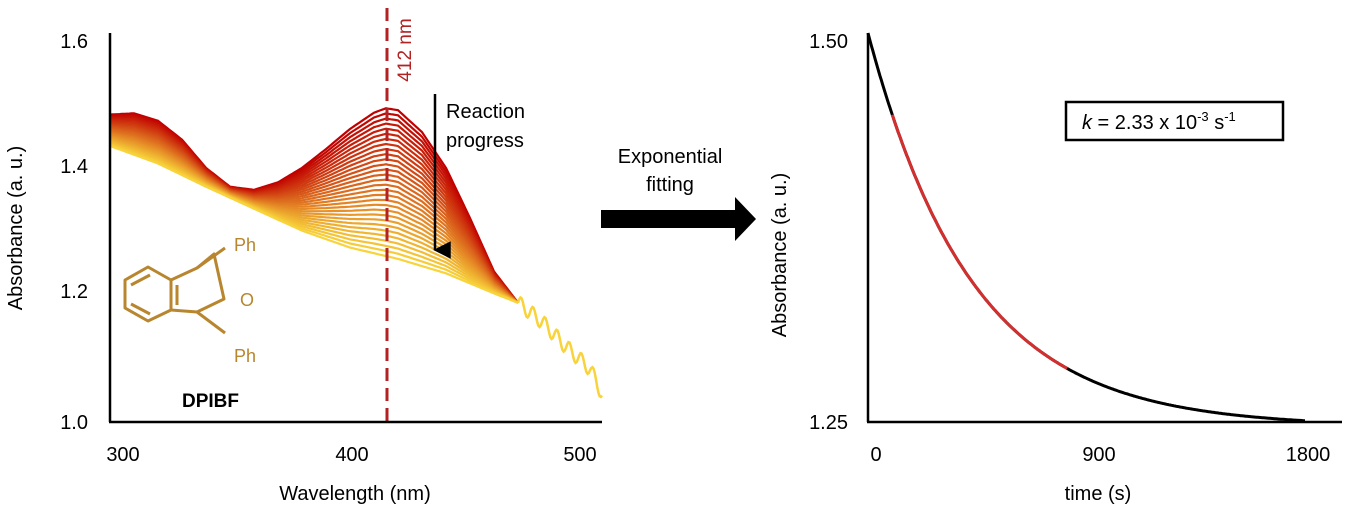 The image size is (1347, 512). What do you see at coordinates (210, 401) in the screenshot?
I see `molecule-label: DPIBF` at bounding box center [210, 401].